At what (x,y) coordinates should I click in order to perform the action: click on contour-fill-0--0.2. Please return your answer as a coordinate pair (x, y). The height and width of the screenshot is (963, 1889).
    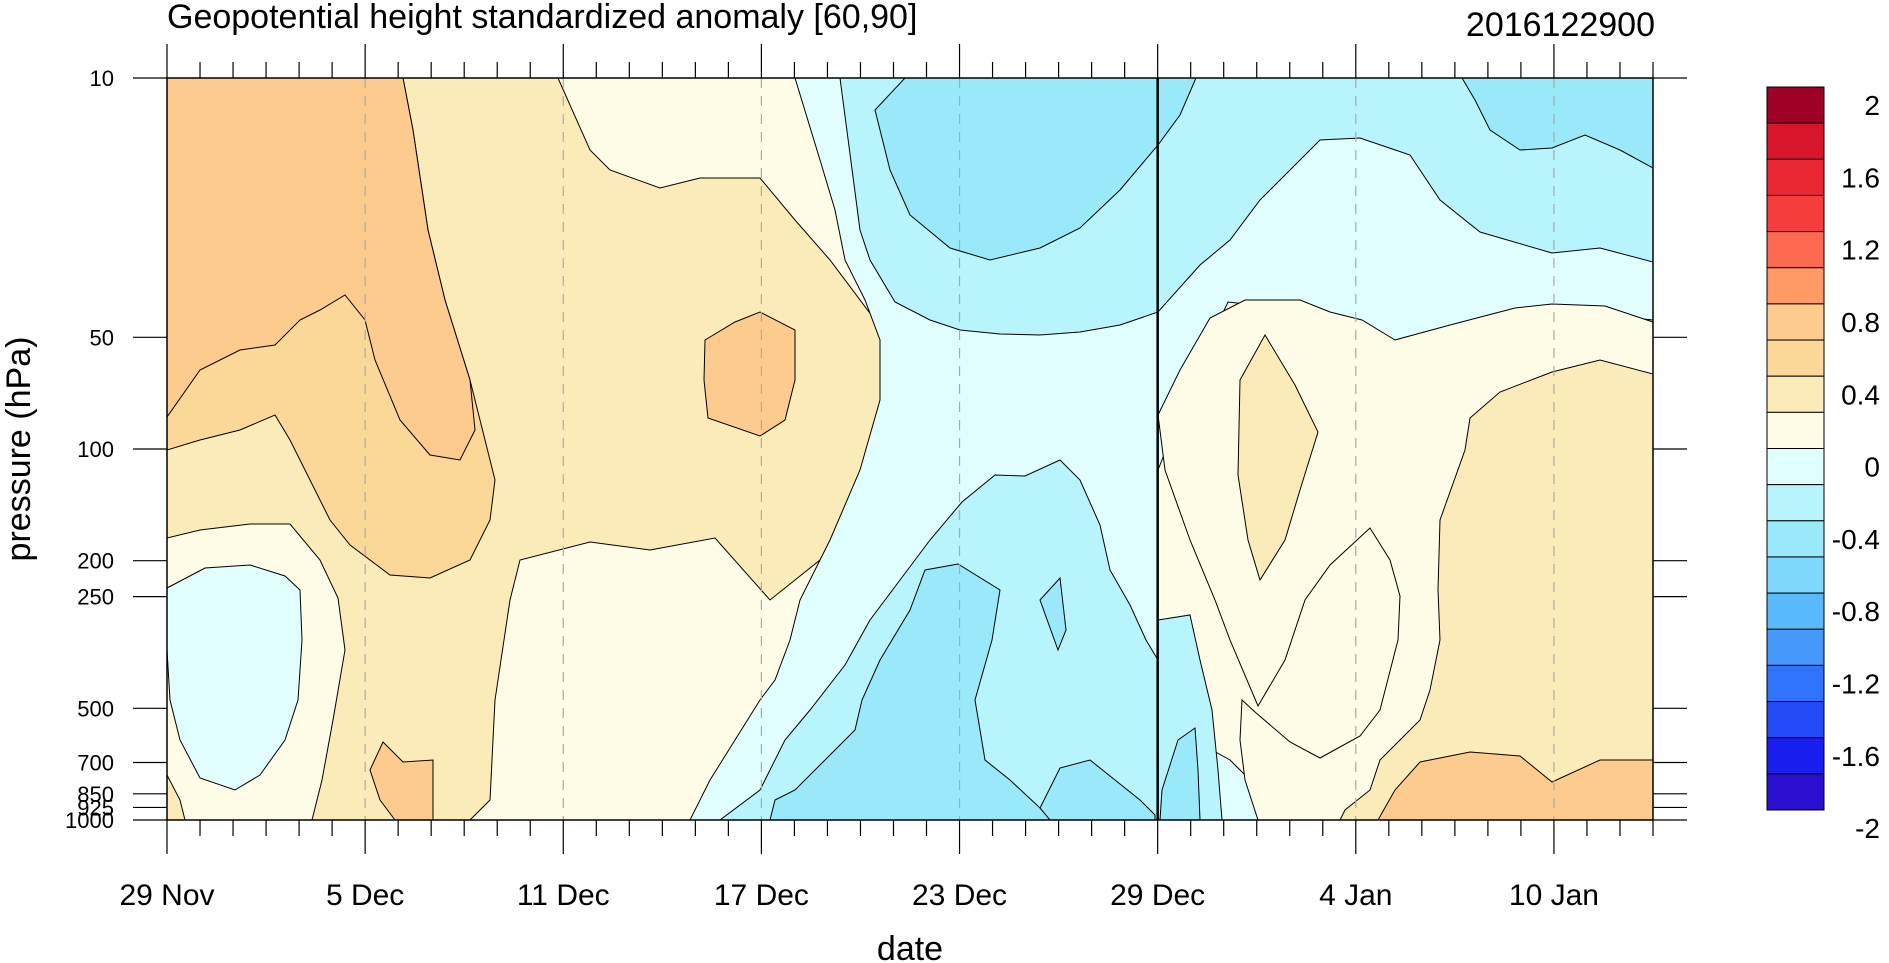
    Looking at the image, I should click on (235, 677).